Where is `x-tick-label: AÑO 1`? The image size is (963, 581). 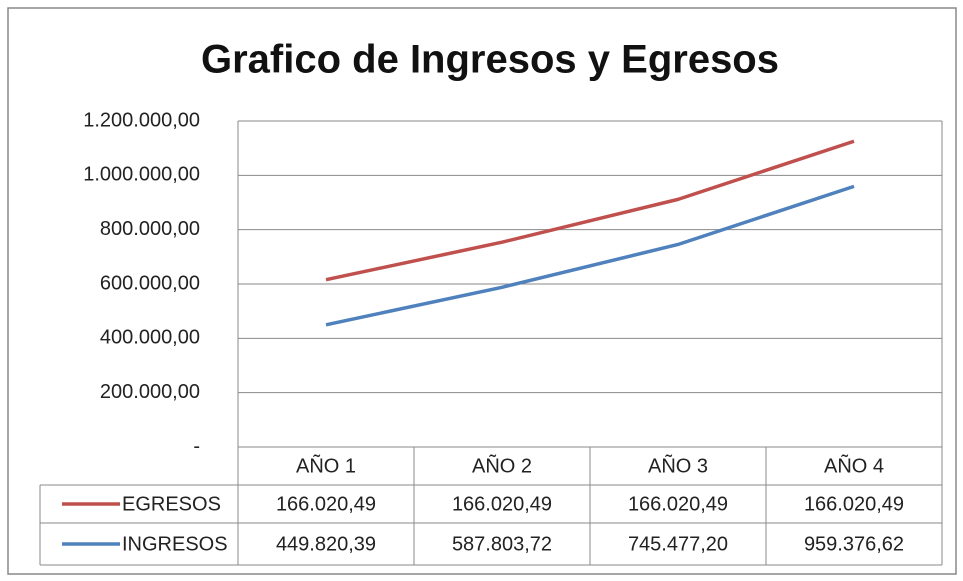
x-tick-label: AÑO 1 is located at coordinates (326, 465).